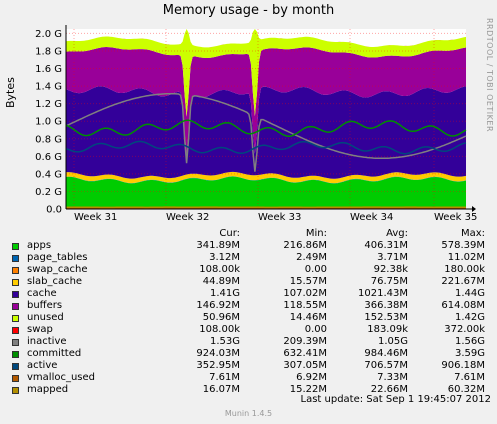 Image resolution: width=497 pixels, height=424 pixels. I want to click on x-tick-label: Week 31, so click(95, 217).